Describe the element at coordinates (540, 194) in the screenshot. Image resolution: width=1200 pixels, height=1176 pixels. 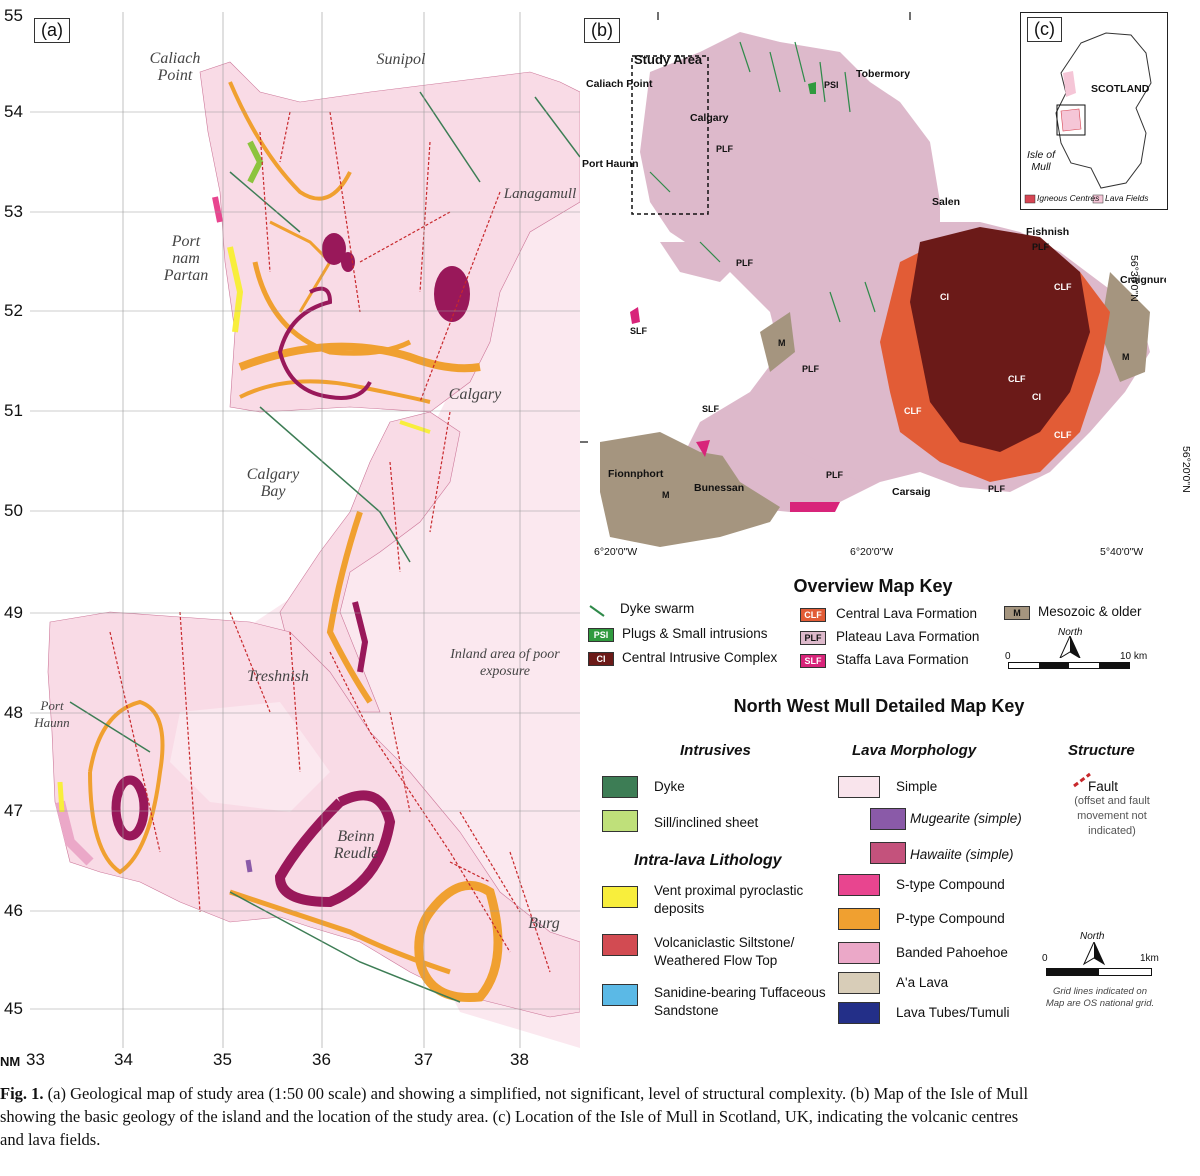
I see `place-lanagamull: Lanagamull` at that location.